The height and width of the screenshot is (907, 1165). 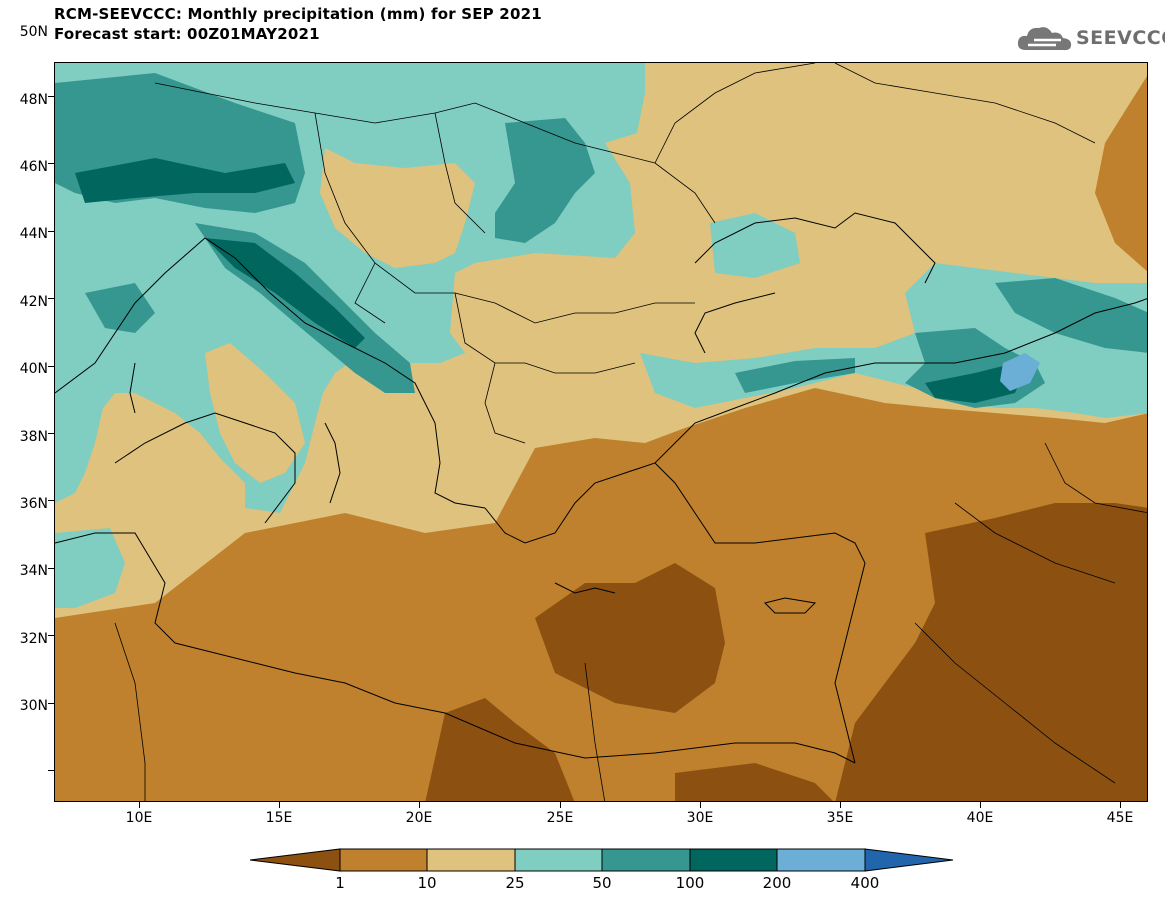 What do you see at coordinates (1044, 39) in the screenshot?
I see `cloud-icon` at bounding box center [1044, 39].